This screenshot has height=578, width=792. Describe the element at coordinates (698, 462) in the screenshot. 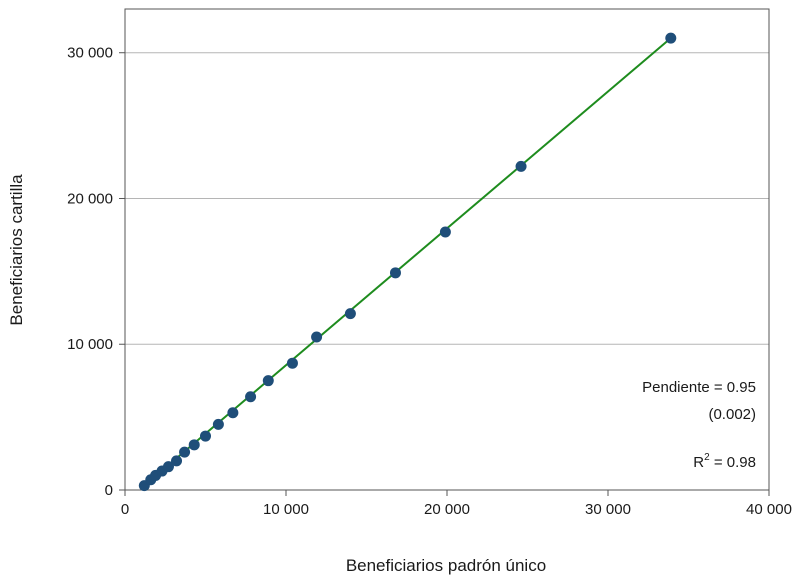

I see `r2-prefix: R` at that location.